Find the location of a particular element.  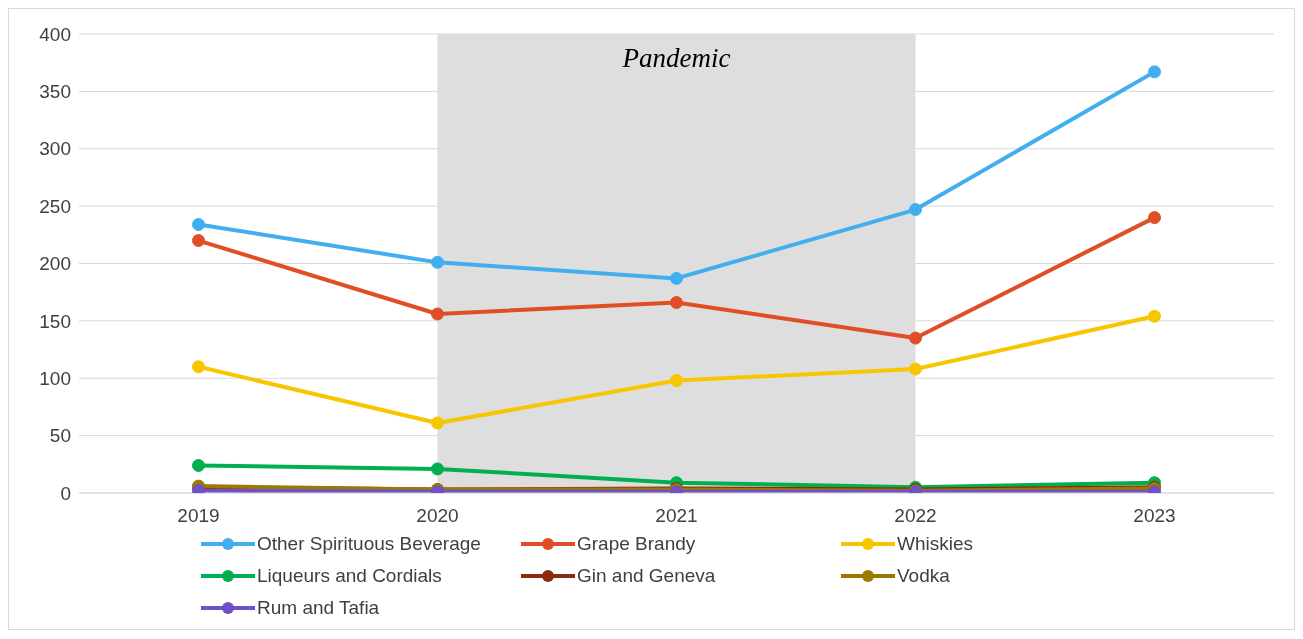

x-tick-label: 2021 is located at coordinates (676, 516).